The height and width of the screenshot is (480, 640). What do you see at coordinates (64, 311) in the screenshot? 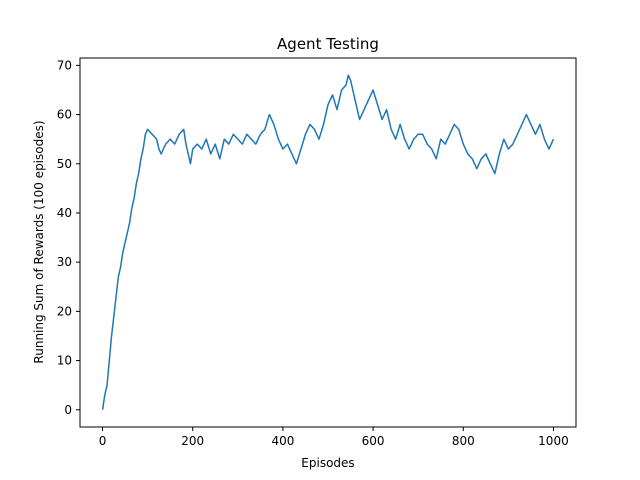
I see `y-tick-label: 20` at bounding box center [64, 311].